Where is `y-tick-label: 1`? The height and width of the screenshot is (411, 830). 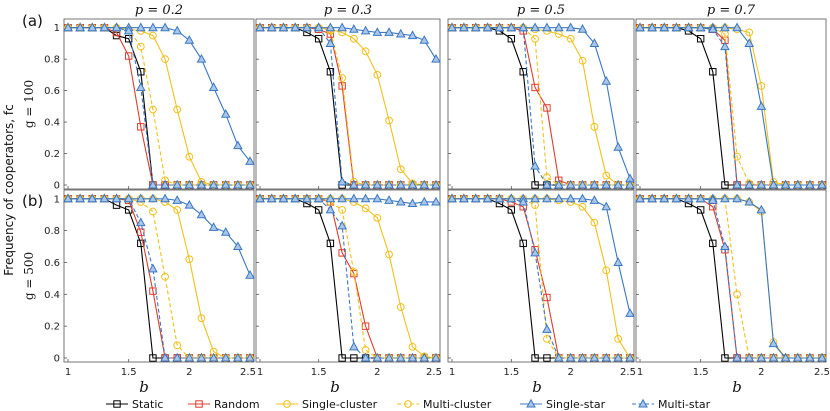
y-tick-label: 1 is located at coordinates (57, 199).